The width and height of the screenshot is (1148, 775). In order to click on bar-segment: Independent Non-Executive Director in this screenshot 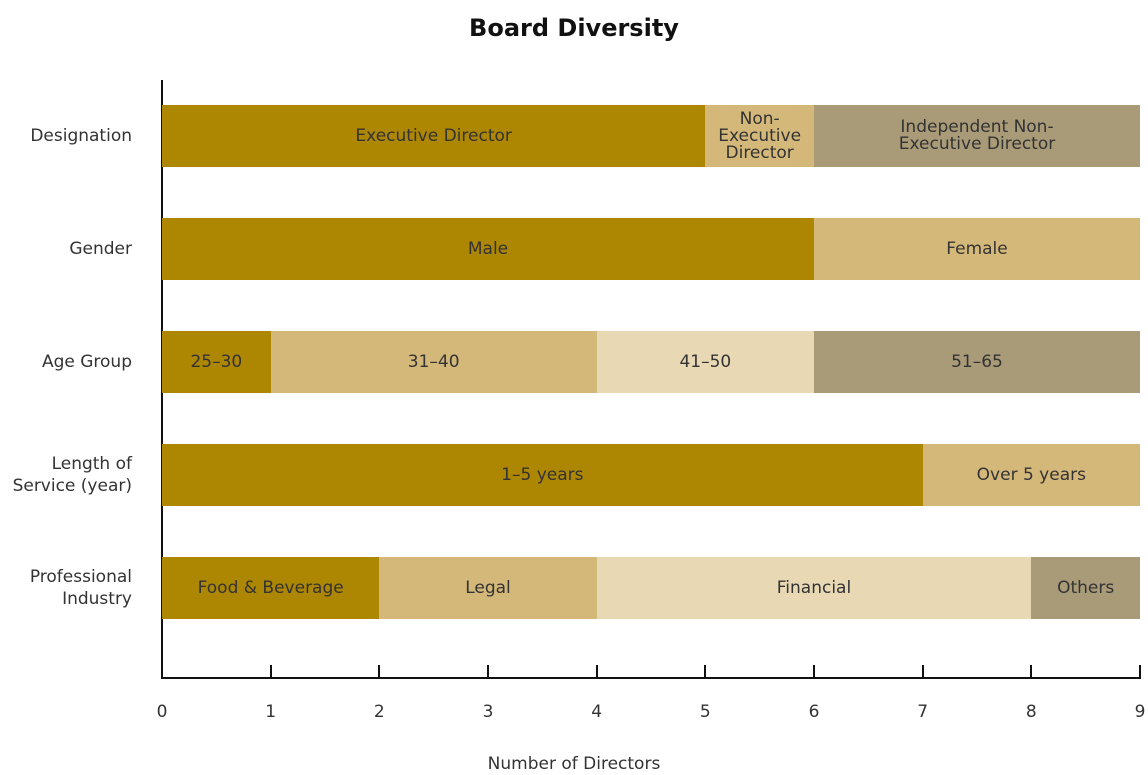, I will do `click(977, 136)`.